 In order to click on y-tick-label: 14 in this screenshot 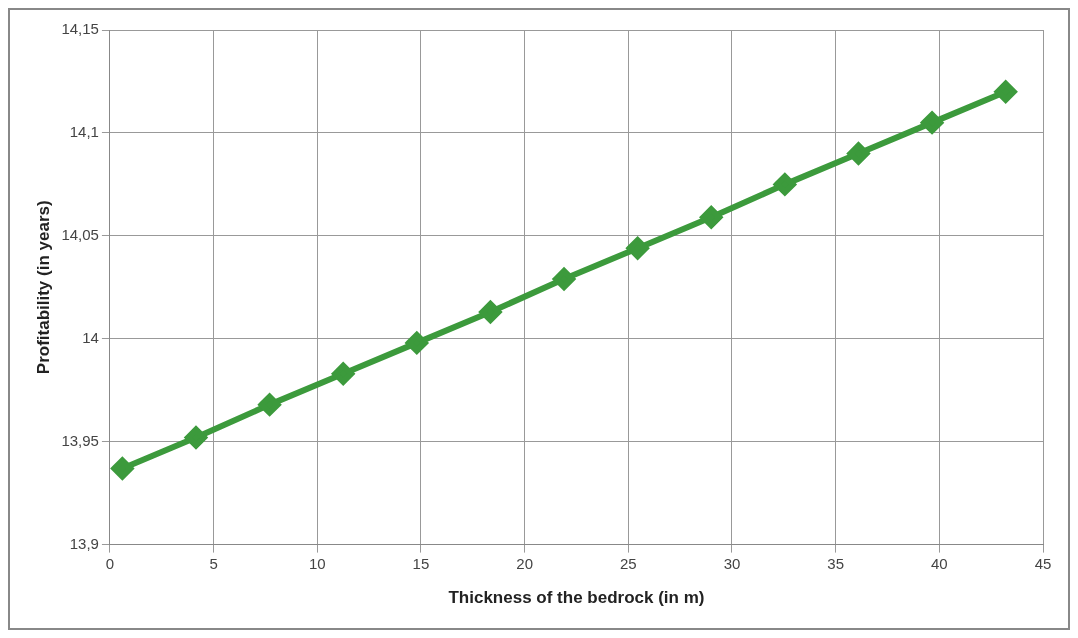, I will do `click(90, 337)`.